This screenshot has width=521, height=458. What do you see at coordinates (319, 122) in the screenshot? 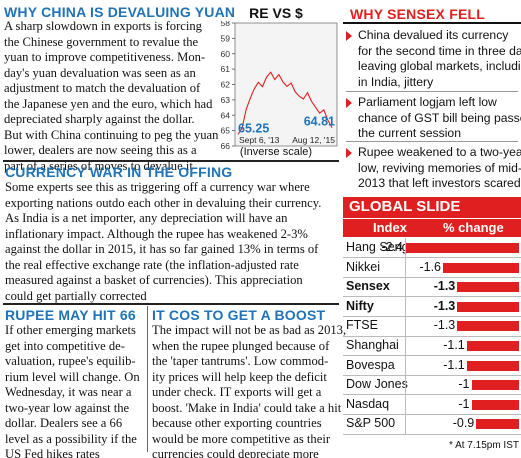
I see `end-value-label: 64.81` at bounding box center [319, 122].